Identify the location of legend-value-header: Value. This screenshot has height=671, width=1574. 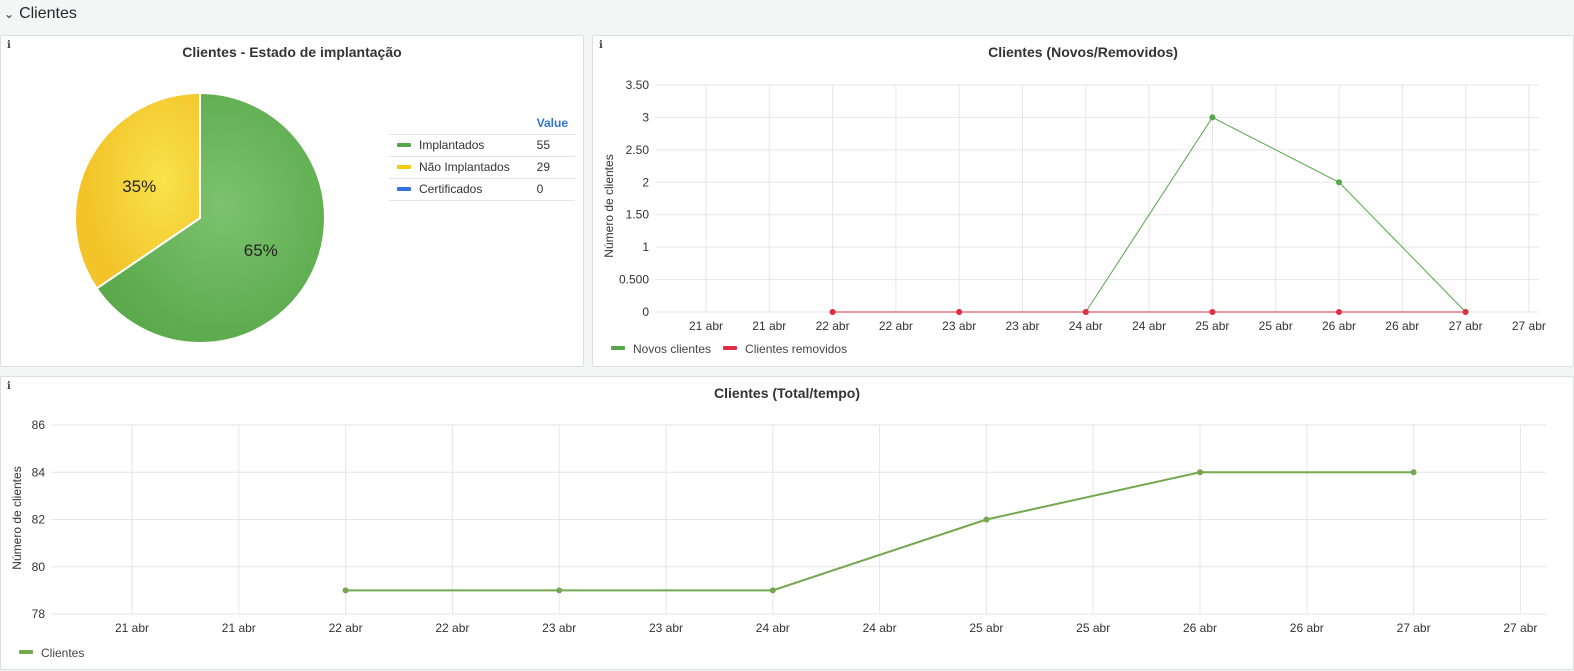
(555, 124).